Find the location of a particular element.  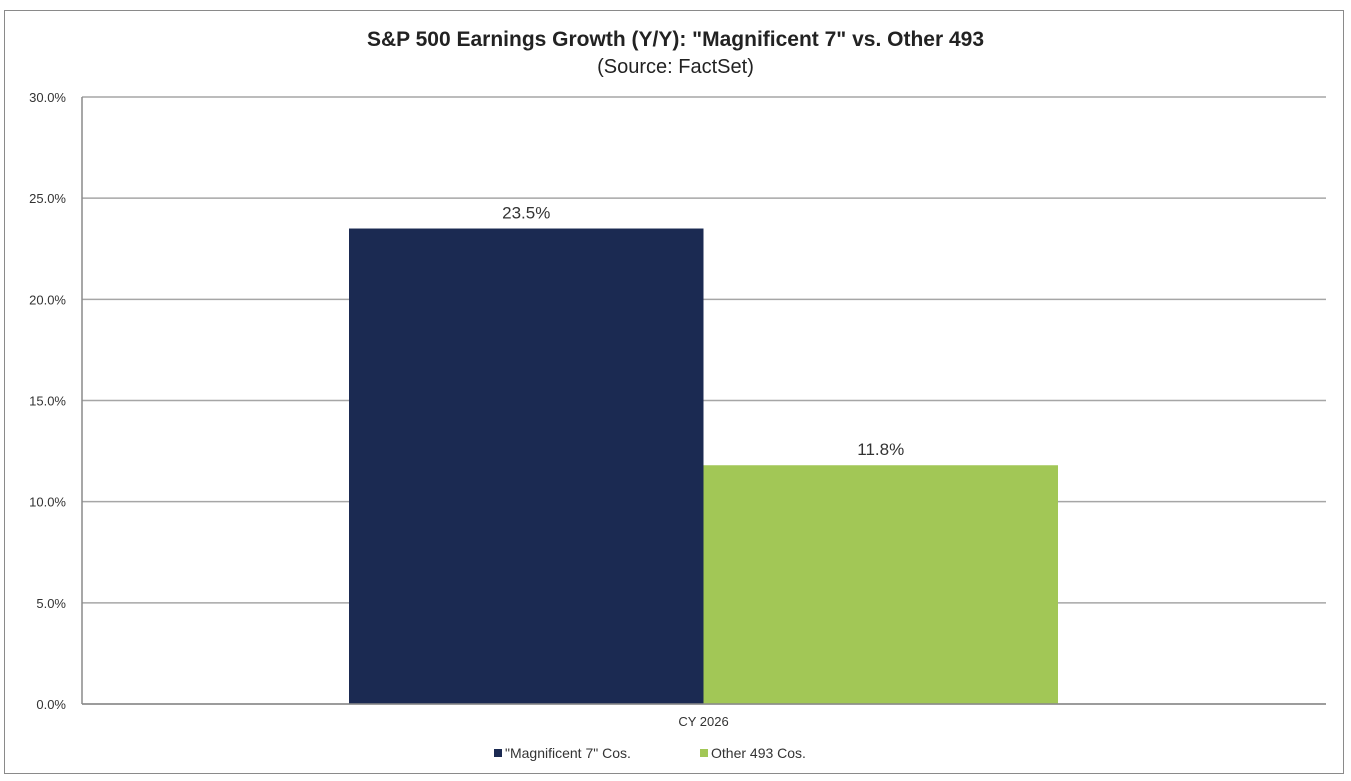

legend-label: Other 493 Cos. is located at coordinates (758, 753).